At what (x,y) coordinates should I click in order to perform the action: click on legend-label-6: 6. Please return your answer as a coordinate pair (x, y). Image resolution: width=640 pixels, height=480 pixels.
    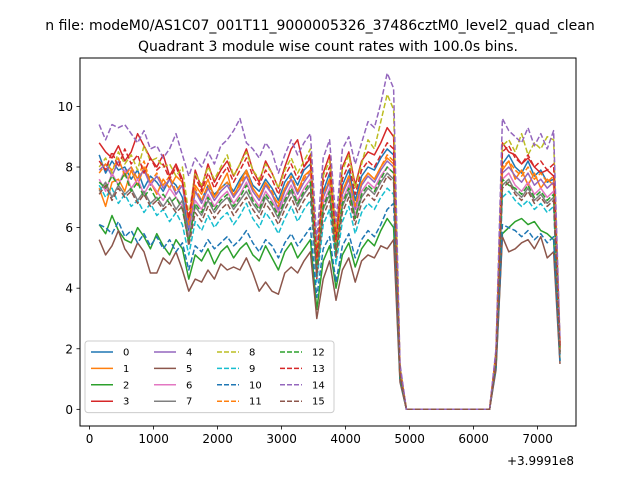
    Looking at the image, I should click on (189, 385).